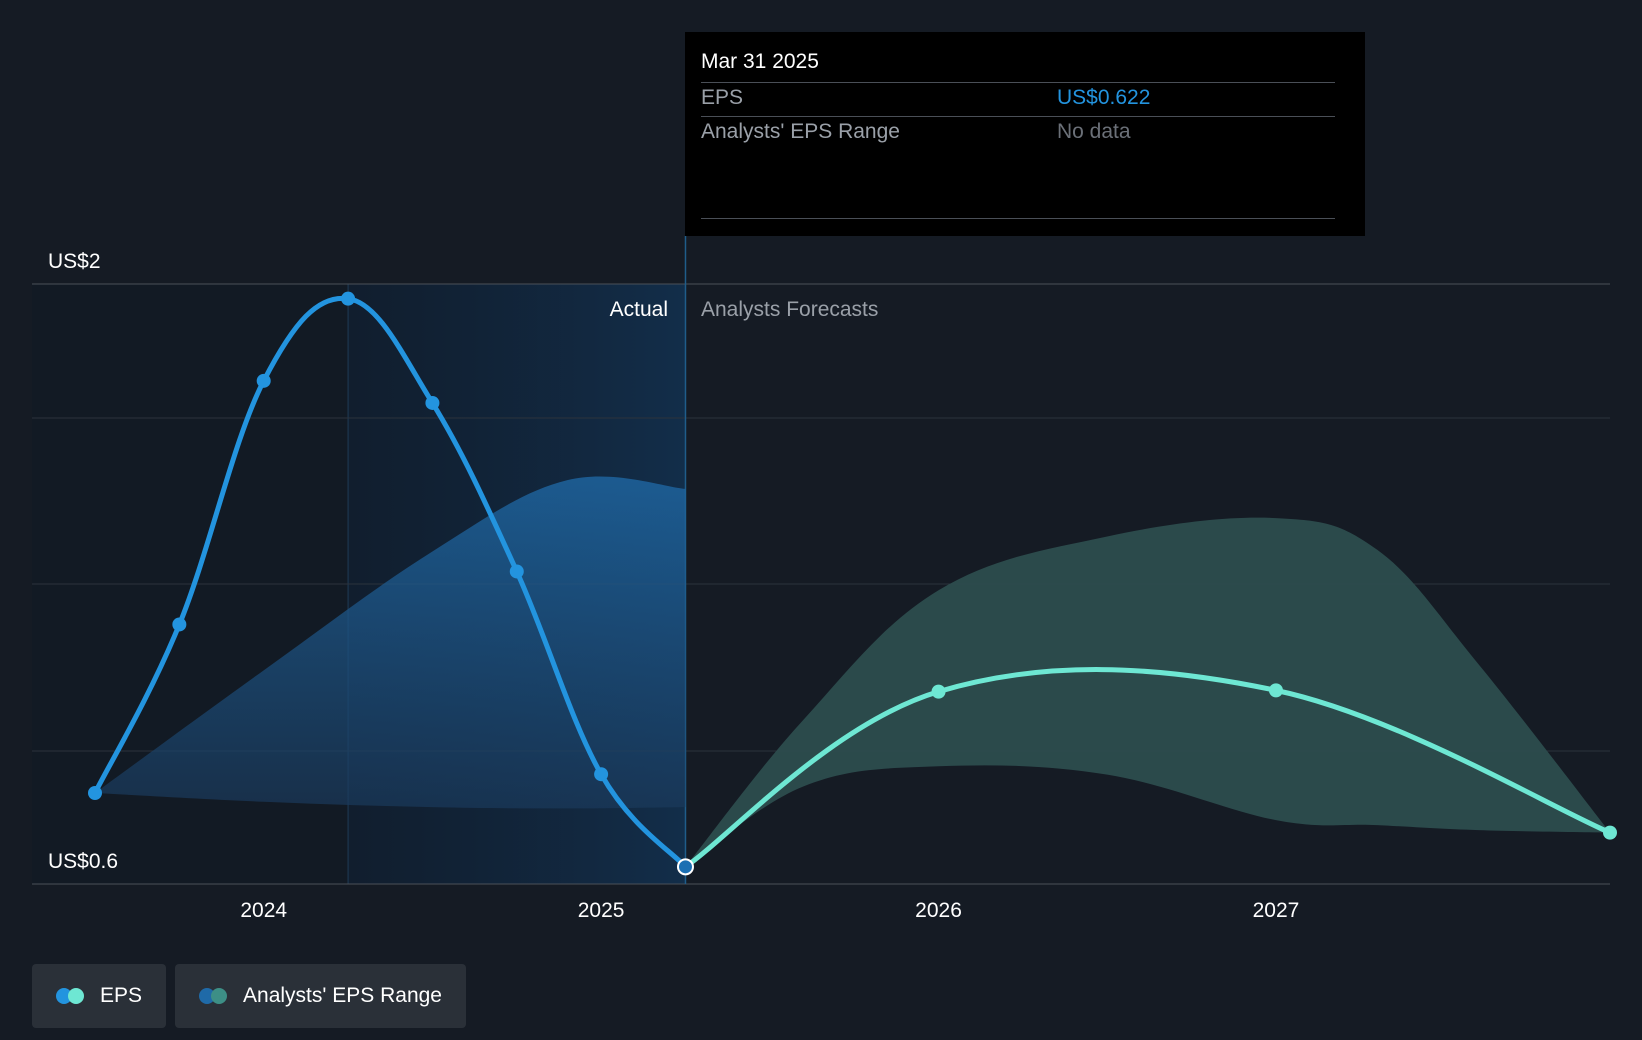 This screenshot has width=1642, height=1040. What do you see at coordinates (722, 97) in the screenshot?
I see `tooltip-eps-label: EPS` at bounding box center [722, 97].